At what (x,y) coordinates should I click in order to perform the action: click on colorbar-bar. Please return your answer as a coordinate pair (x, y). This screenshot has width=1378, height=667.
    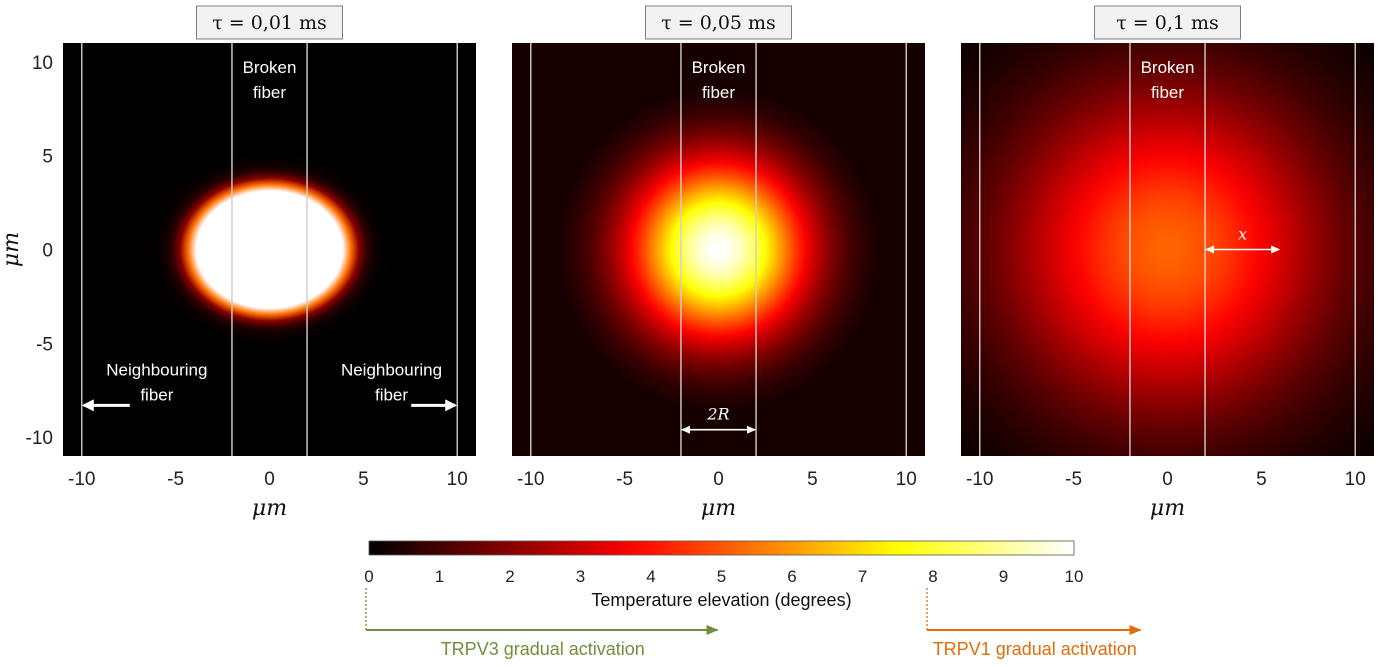
    Looking at the image, I should click on (721, 548).